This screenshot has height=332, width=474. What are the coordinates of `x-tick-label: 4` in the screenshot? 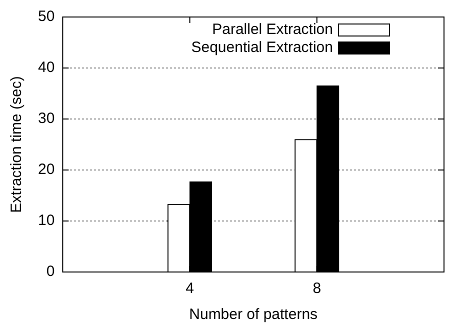 It's located at (190, 289).